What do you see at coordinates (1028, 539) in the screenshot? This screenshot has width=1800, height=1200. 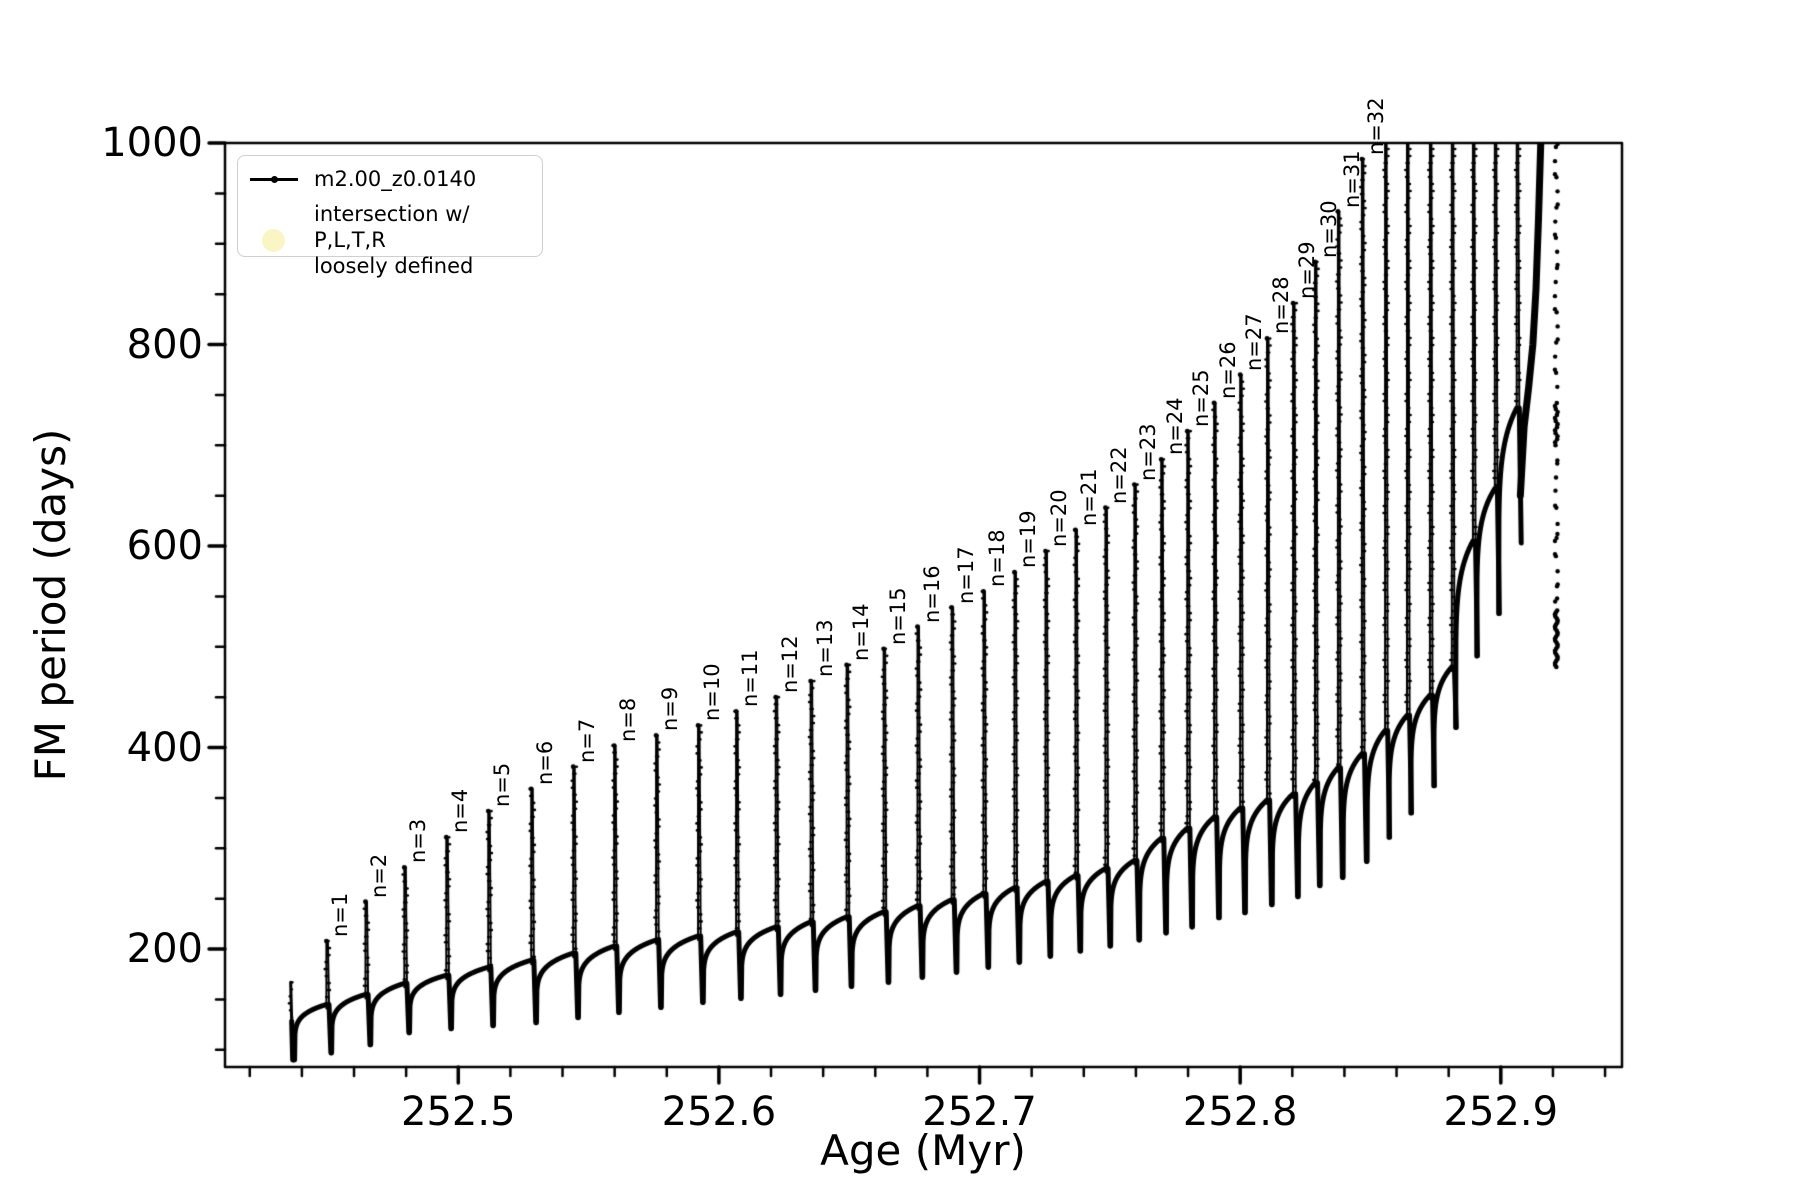 I see `spike-label: n=19` at bounding box center [1028, 539].